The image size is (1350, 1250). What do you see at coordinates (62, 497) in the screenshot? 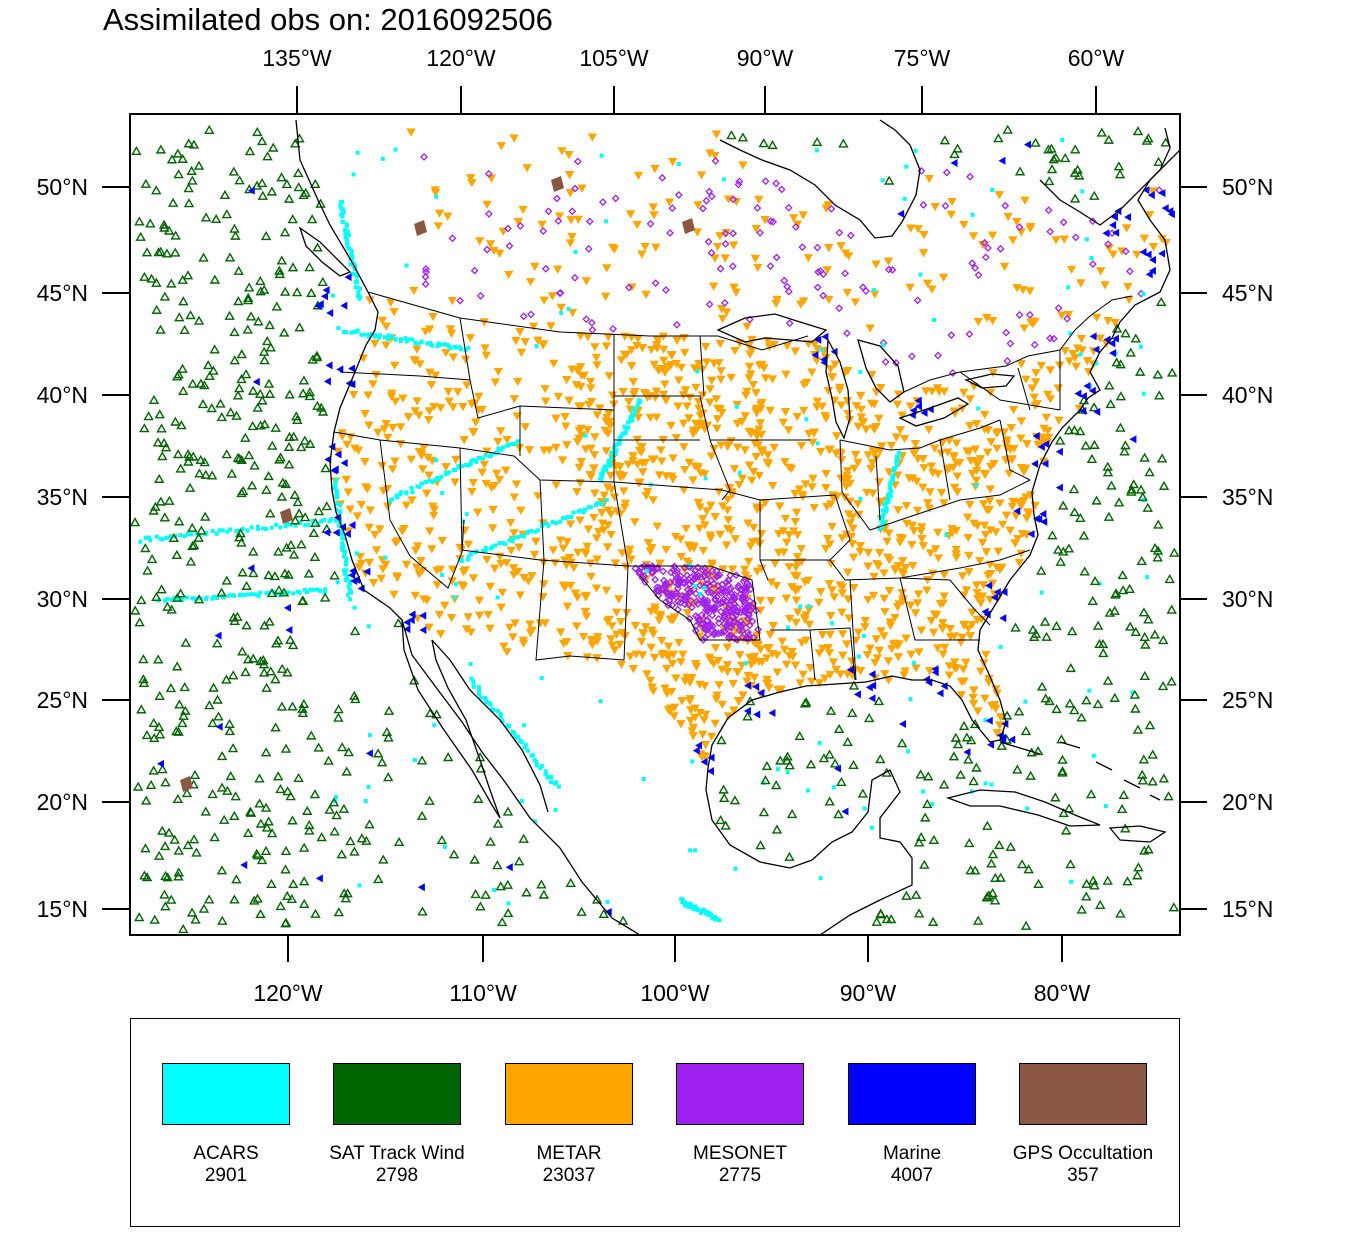
I see `left-lat-label: 35°N` at bounding box center [62, 497].